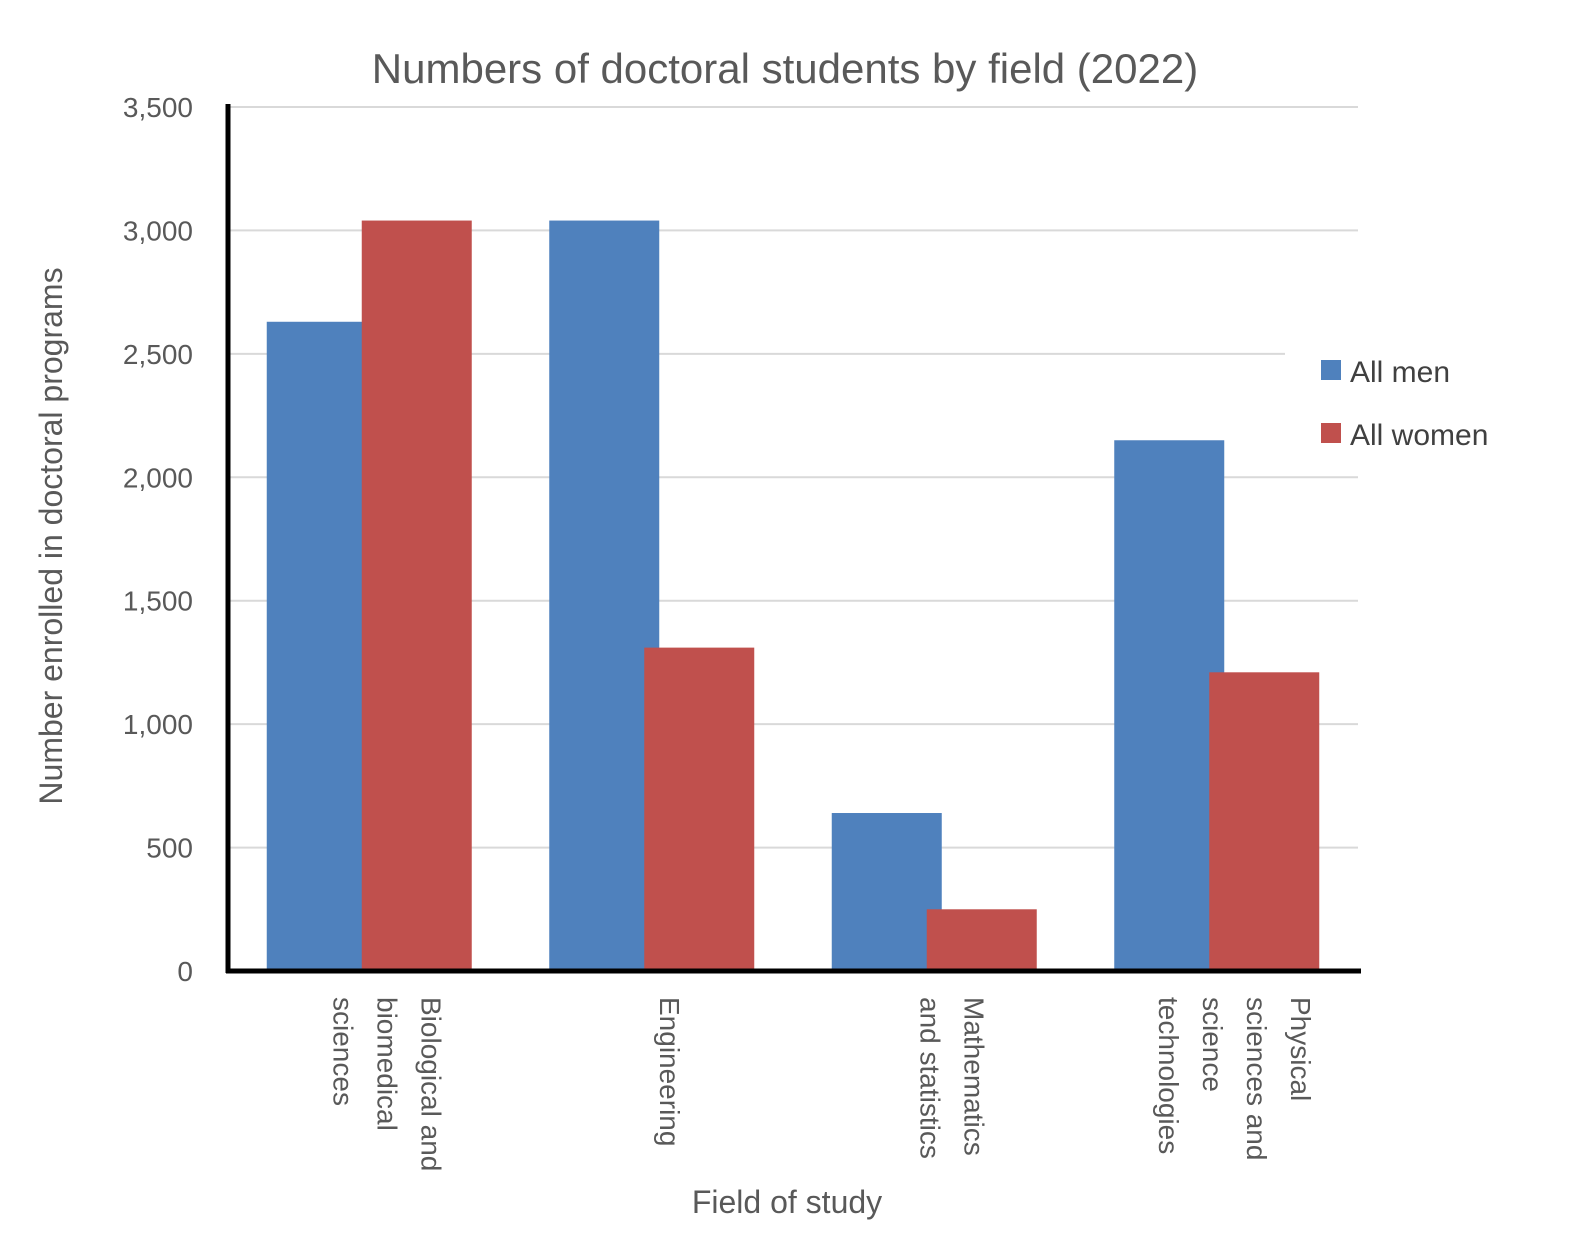  I want to click on x-tick-label: Engineering, so click(669, 1071).